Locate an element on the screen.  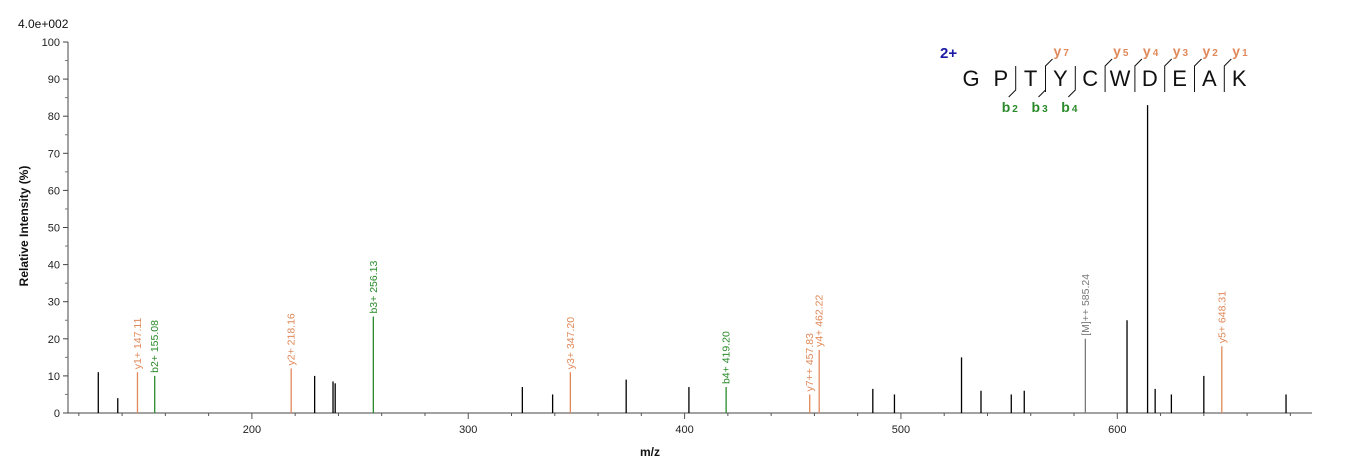
peptide-annotation: 2+ G P T Y C W D E A Ky 7 y 5 y 4 y 3 y 2 y 1 b 2 b 3 b 4 is located at coordinates (1094, 79).